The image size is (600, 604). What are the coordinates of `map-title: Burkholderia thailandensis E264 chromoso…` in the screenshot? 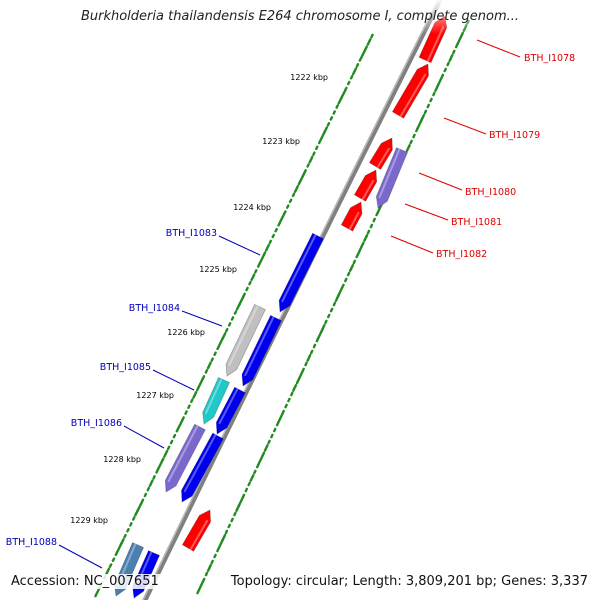 It's located at (300, 16).